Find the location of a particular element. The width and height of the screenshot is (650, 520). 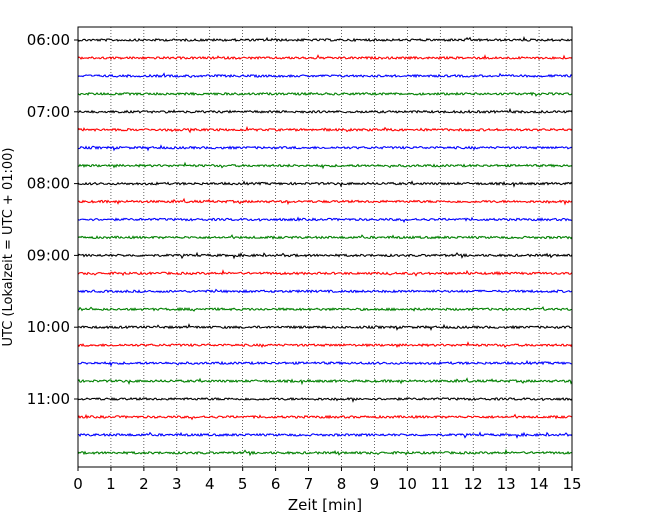

x-tick-label: 12 is located at coordinates (473, 484).